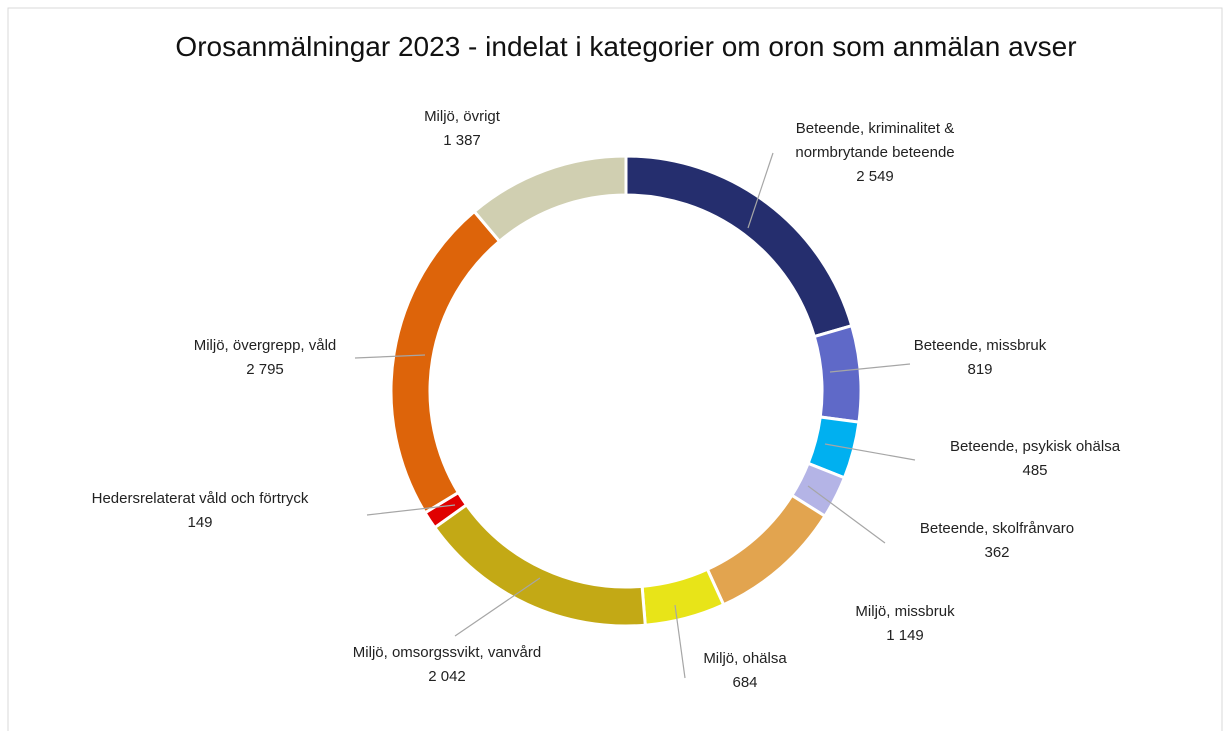 The image size is (1232, 731). I want to click on value-label: 2 549, so click(875, 176).